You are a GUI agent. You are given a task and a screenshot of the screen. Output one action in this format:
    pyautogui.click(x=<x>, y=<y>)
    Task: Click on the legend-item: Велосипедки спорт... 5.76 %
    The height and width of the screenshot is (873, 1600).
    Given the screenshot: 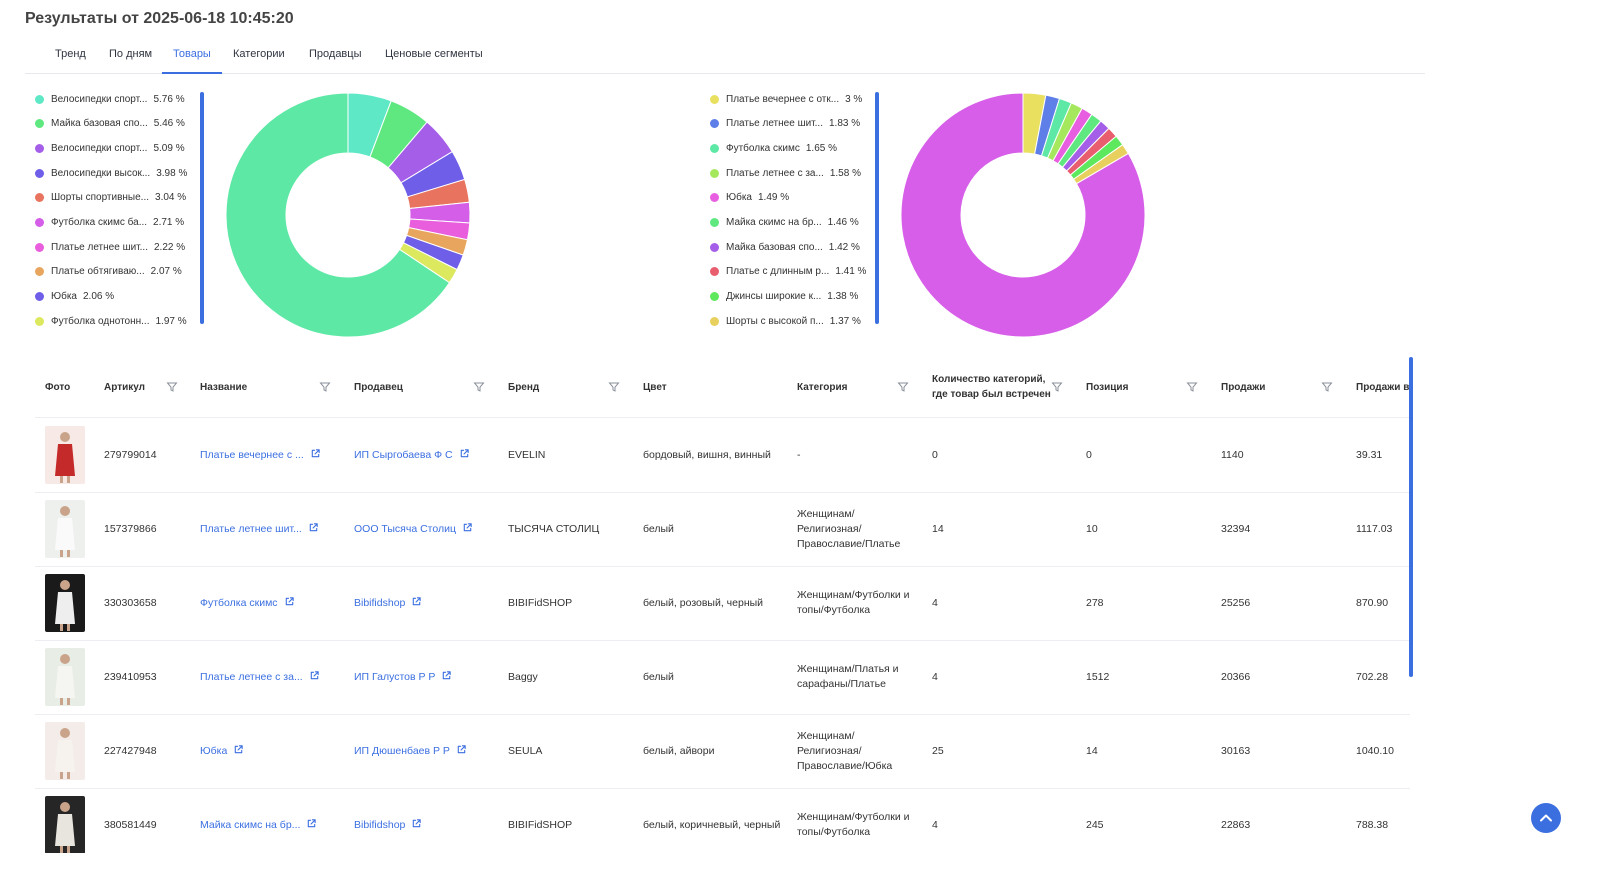 What is the action you would take?
    pyautogui.click(x=110, y=99)
    